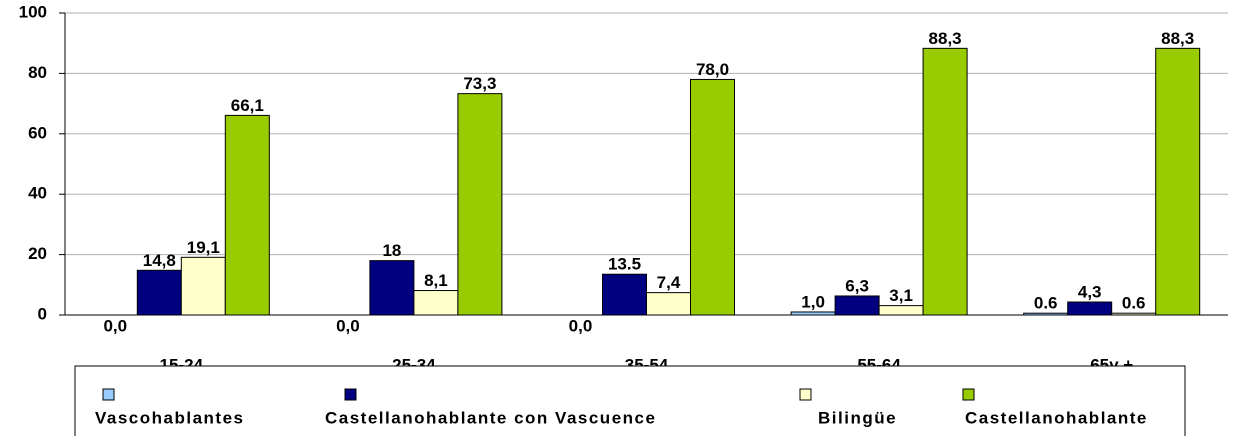 The image size is (1245, 436). What do you see at coordinates (857, 285) in the screenshot?
I see `data-label: 6,3` at bounding box center [857, 285].